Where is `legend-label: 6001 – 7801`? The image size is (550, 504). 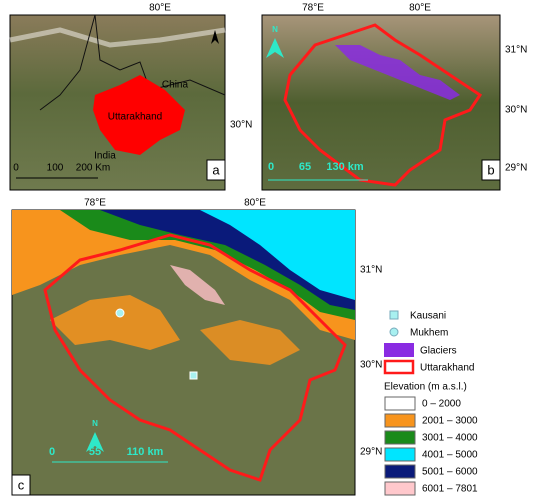
legend-label: 6001 – 7801 is located at coordinates (450, 489).